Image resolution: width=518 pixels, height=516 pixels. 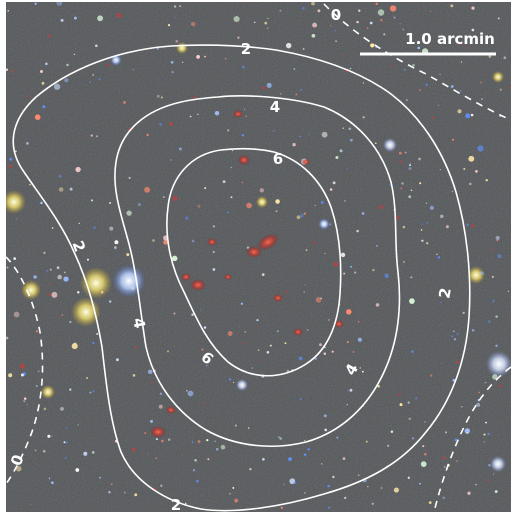 What do you see at coordinates (25, 370) in the screenshot?
I see `contour-level-0-left` at bounding box center [25, 370].